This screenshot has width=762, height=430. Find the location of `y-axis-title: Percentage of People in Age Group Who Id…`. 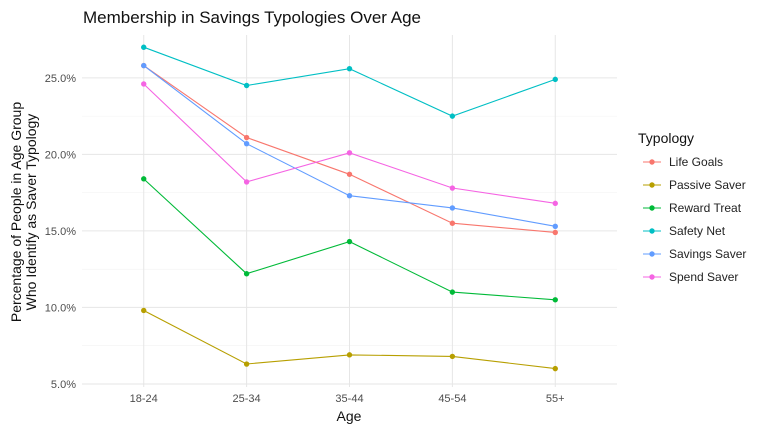

y-axis-title: Percentage of People in Age Group Who Id… is located at coordinates (23, 212).